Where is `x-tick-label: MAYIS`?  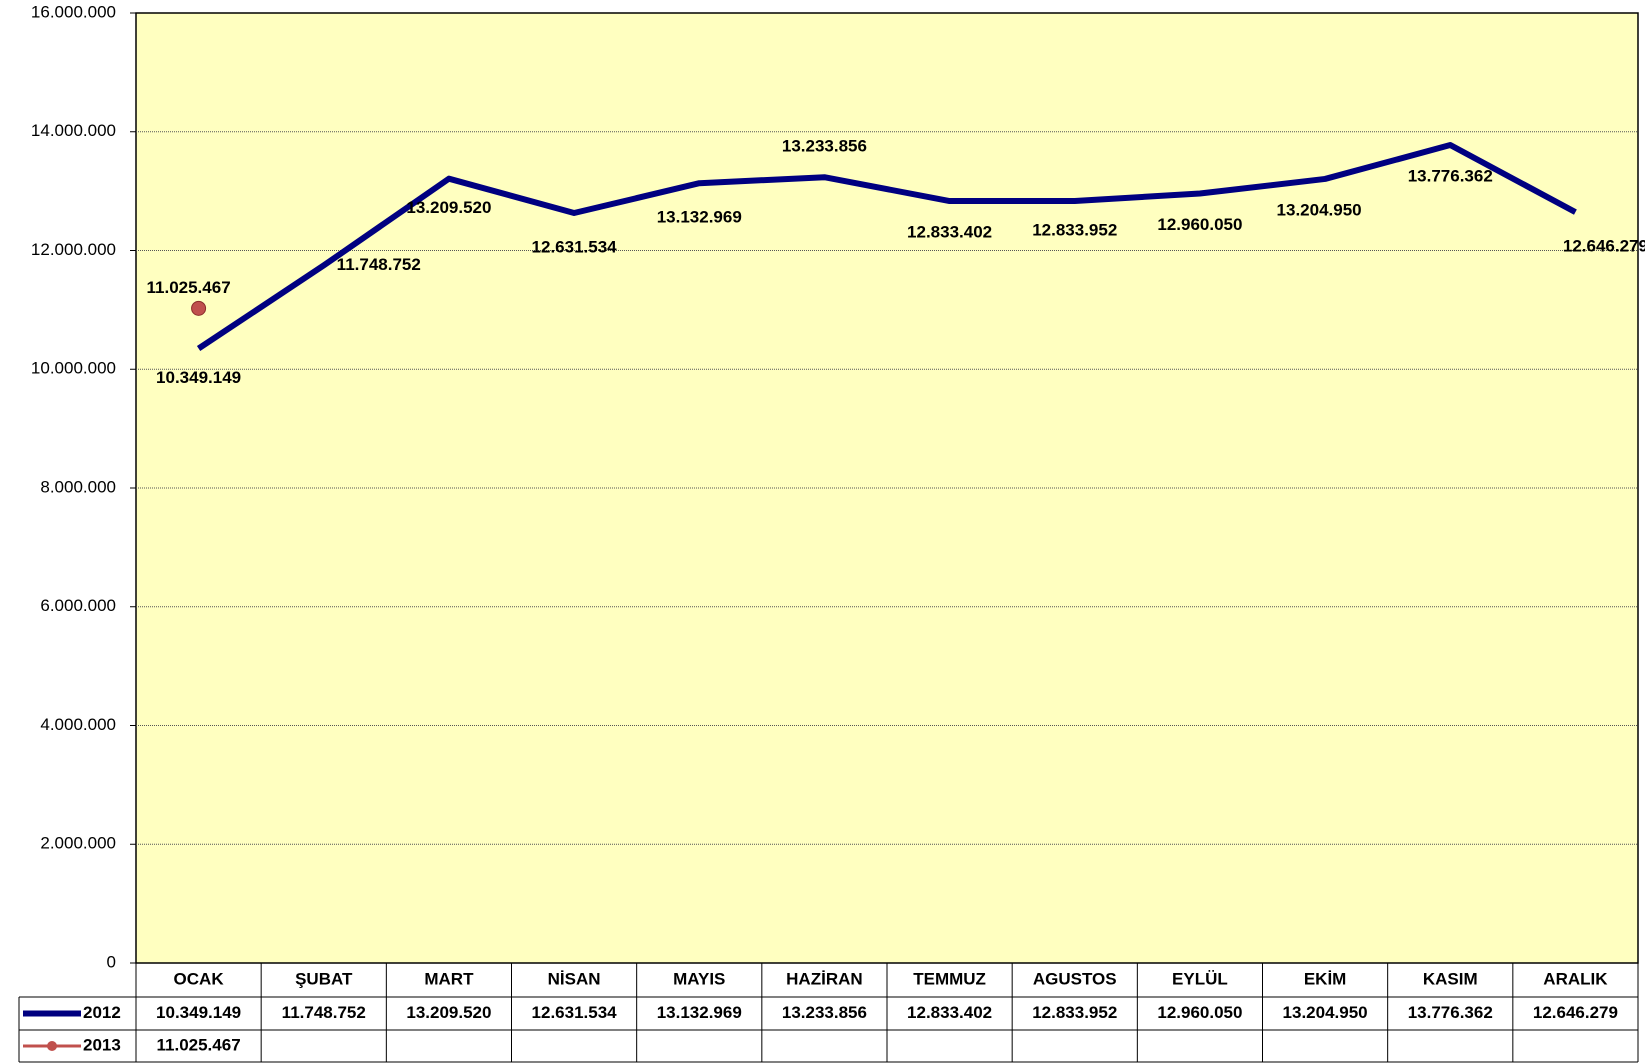 x-tick-label: MAYIS is located at coordinates (699, 978).